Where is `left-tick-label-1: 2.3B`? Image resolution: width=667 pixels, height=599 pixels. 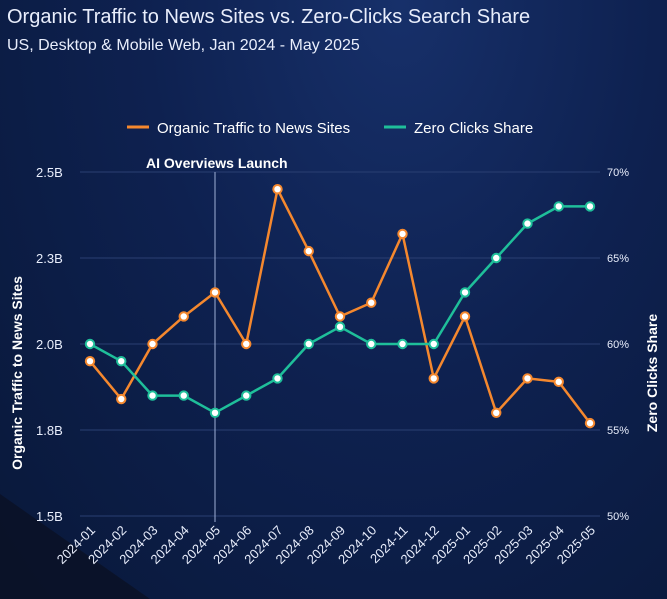 left-tick-label-1: 2.3B is located at coordinates (49, 258).